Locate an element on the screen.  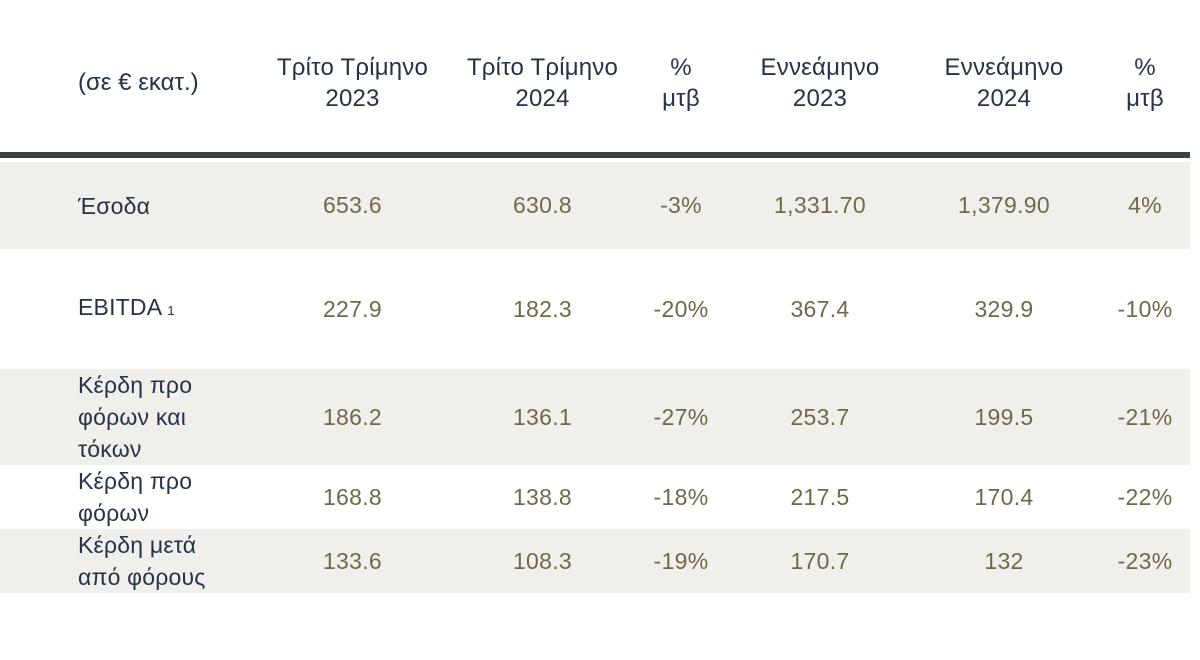
row-label: Κέρδη προ φόρων is located at coordinates (135, 497).